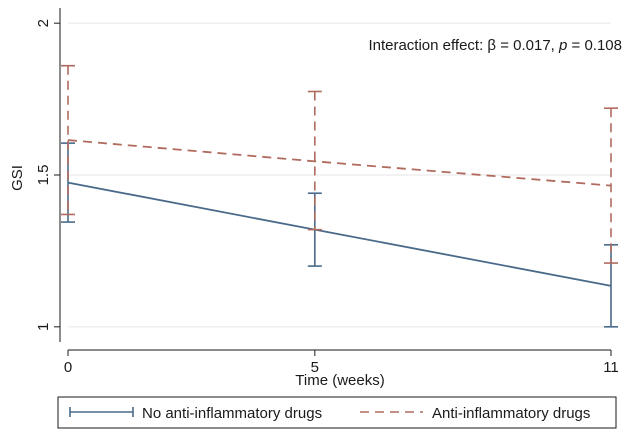  I want to click on annotation-prefix: Interaction effect: β = 0.017,, so click(463, 45).